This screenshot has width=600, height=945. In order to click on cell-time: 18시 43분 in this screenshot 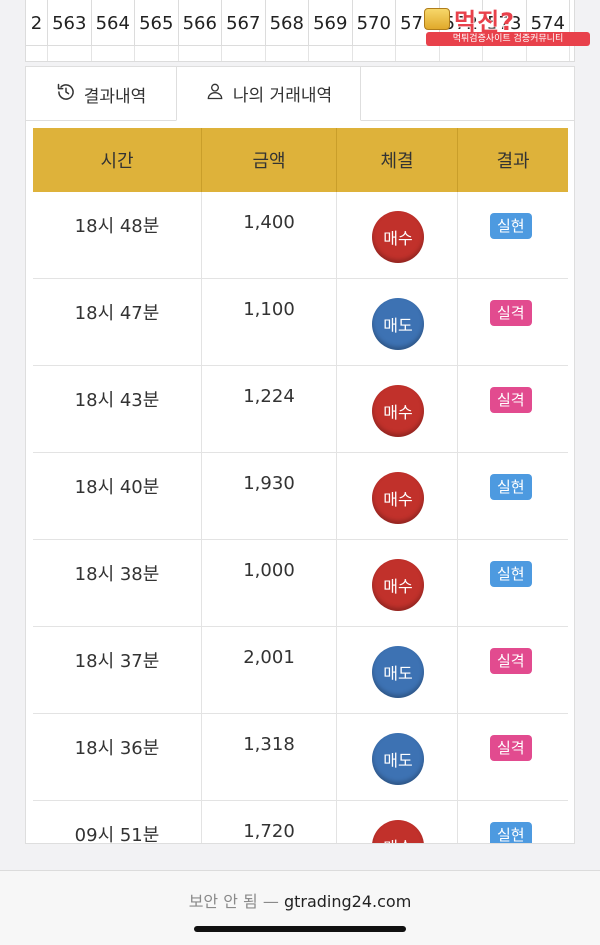, I will do `click(117, 409)`.